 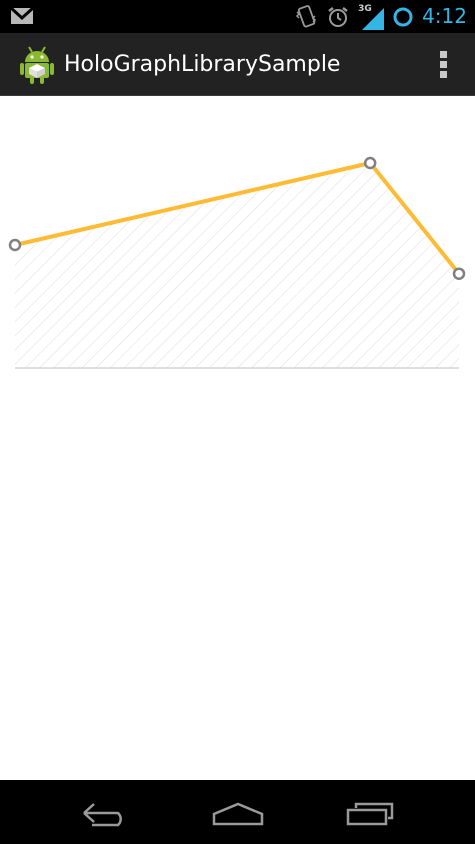 What do you see at coordinates (443, 65) in the screenshot?
I see `overflow-menu-icon` at bounding box center [443, 65].